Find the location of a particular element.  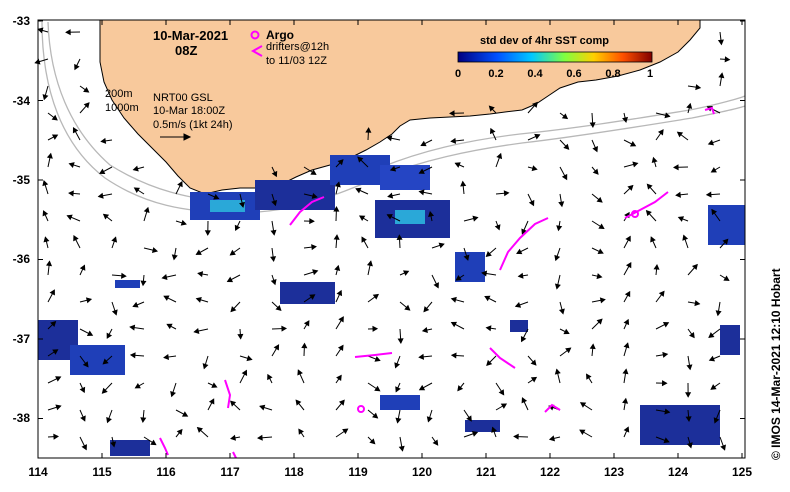

lat-tick-label: -35 is located at coordinates (22, 180).